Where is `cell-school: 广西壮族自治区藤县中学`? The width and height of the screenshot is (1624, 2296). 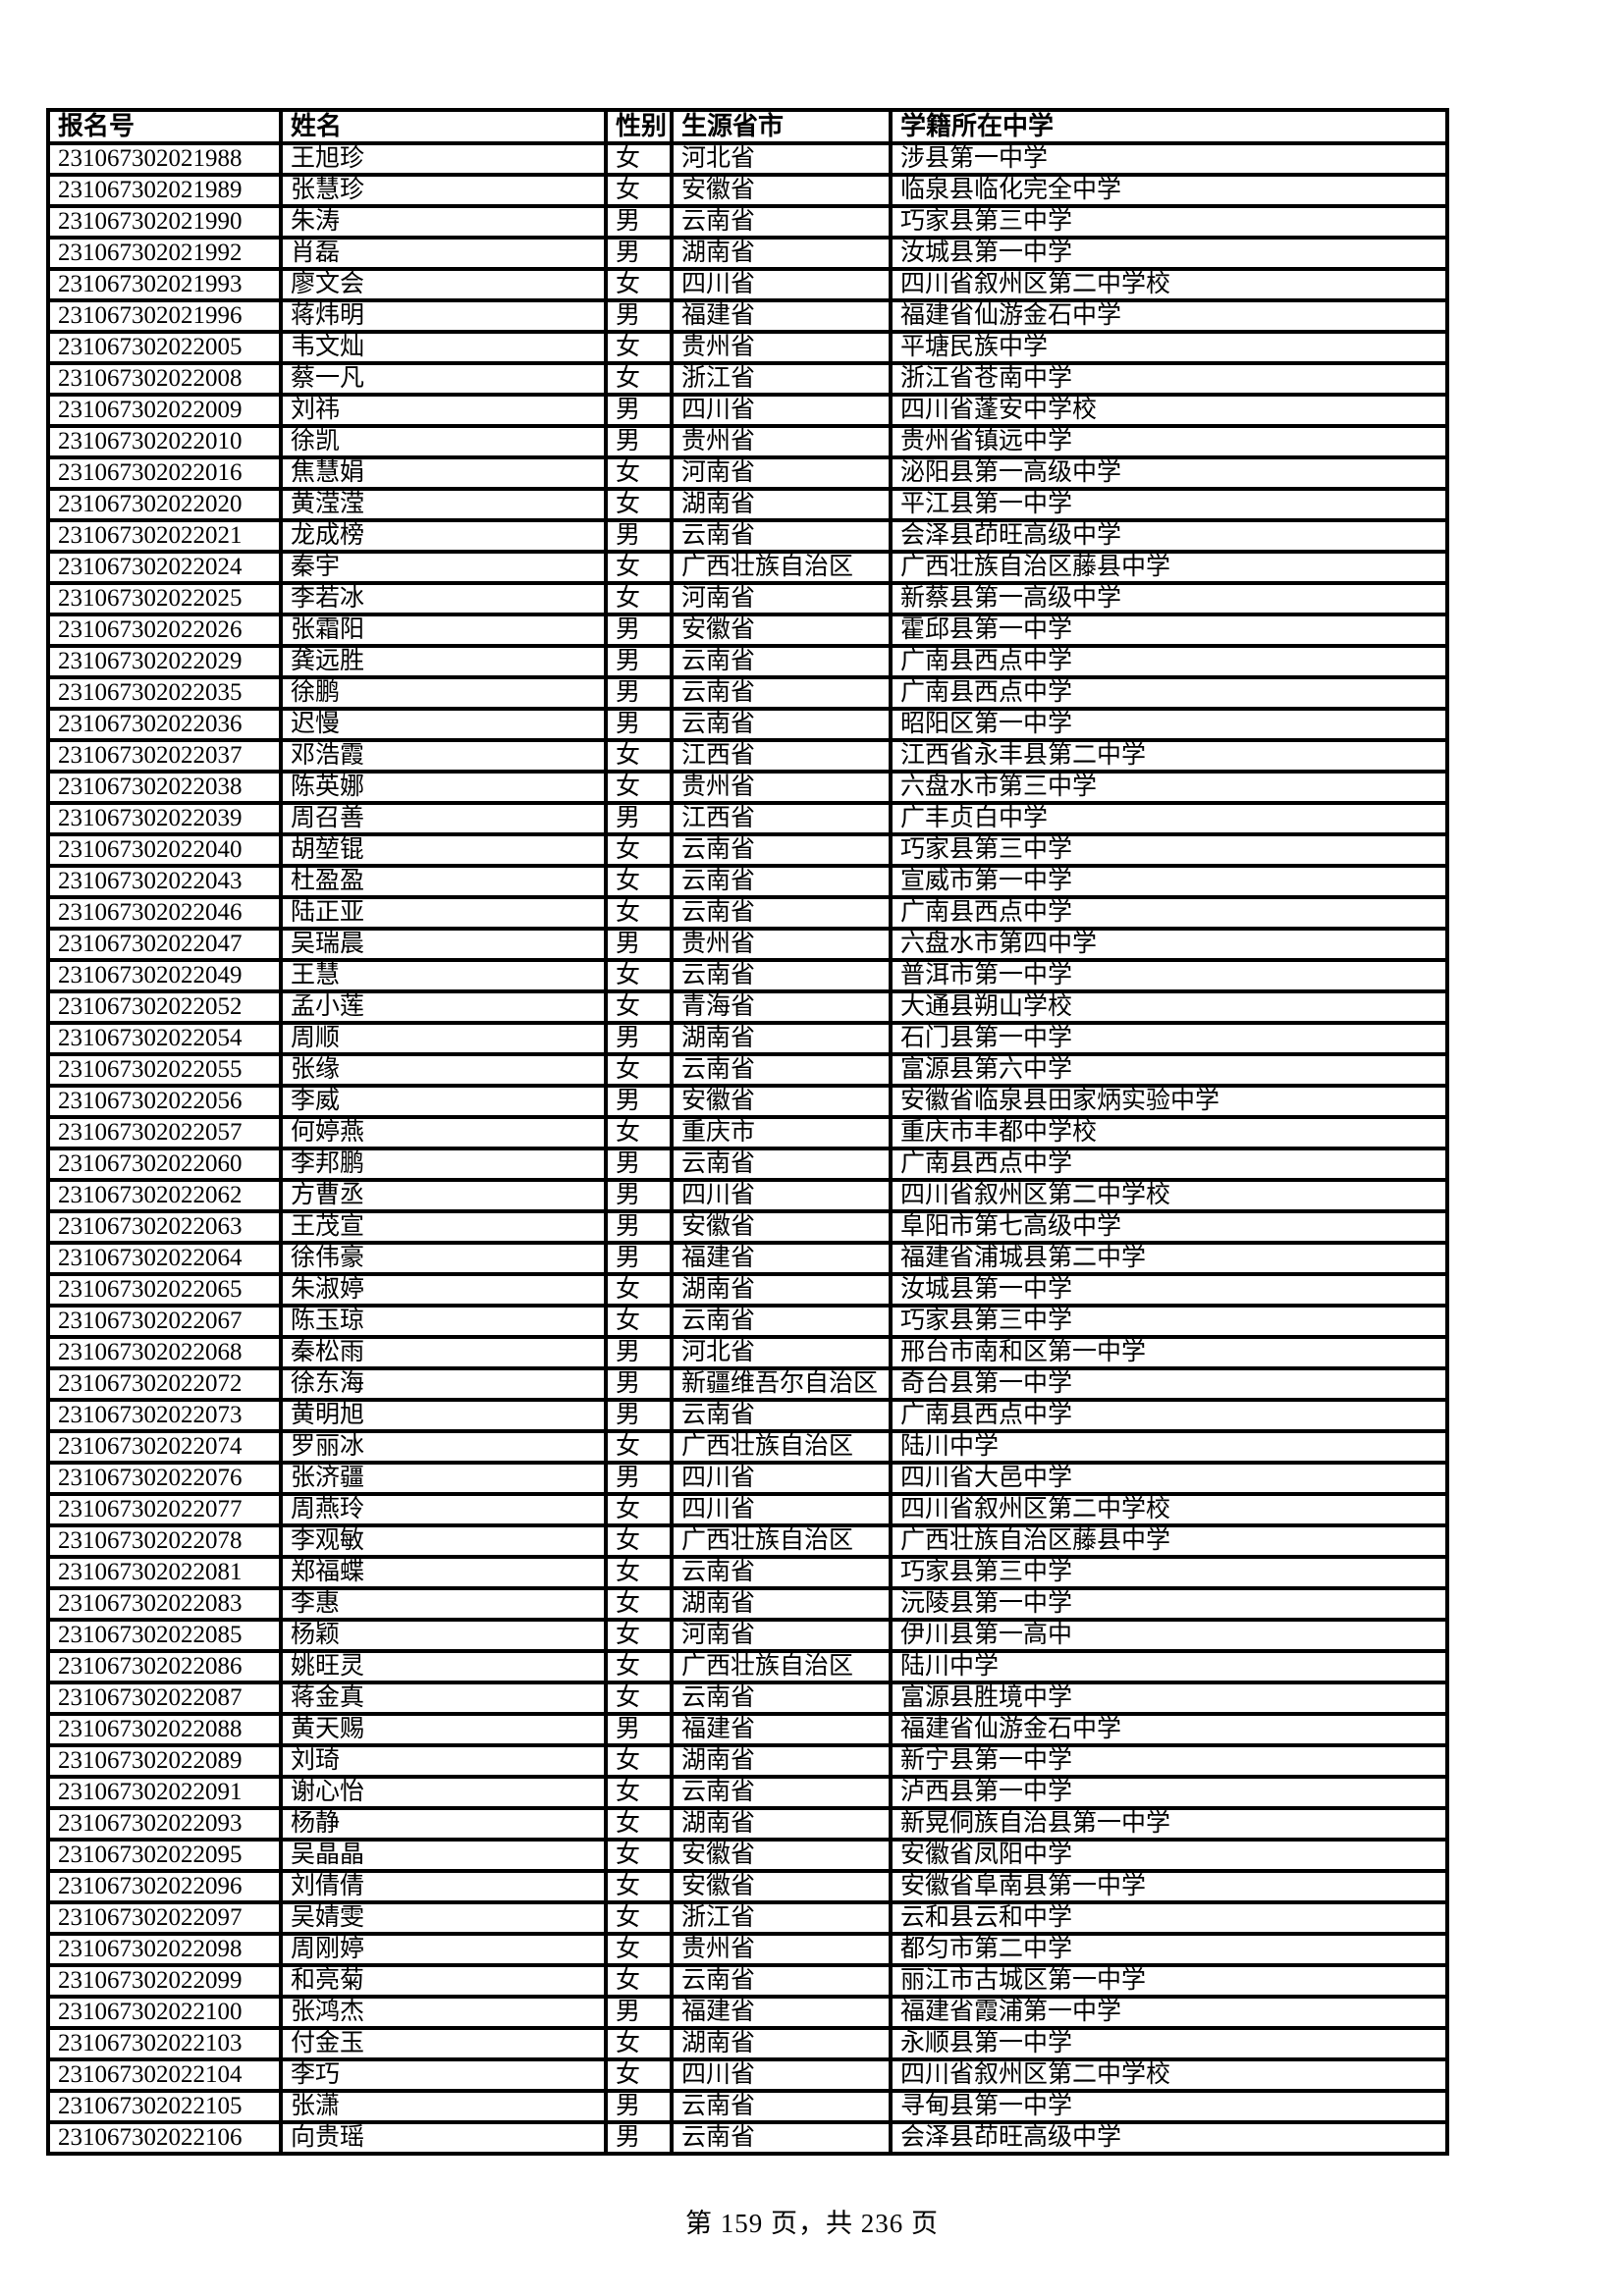 cell-school: 广西壮族自治区藤县中学 is located at coordinates (1169, 1541).